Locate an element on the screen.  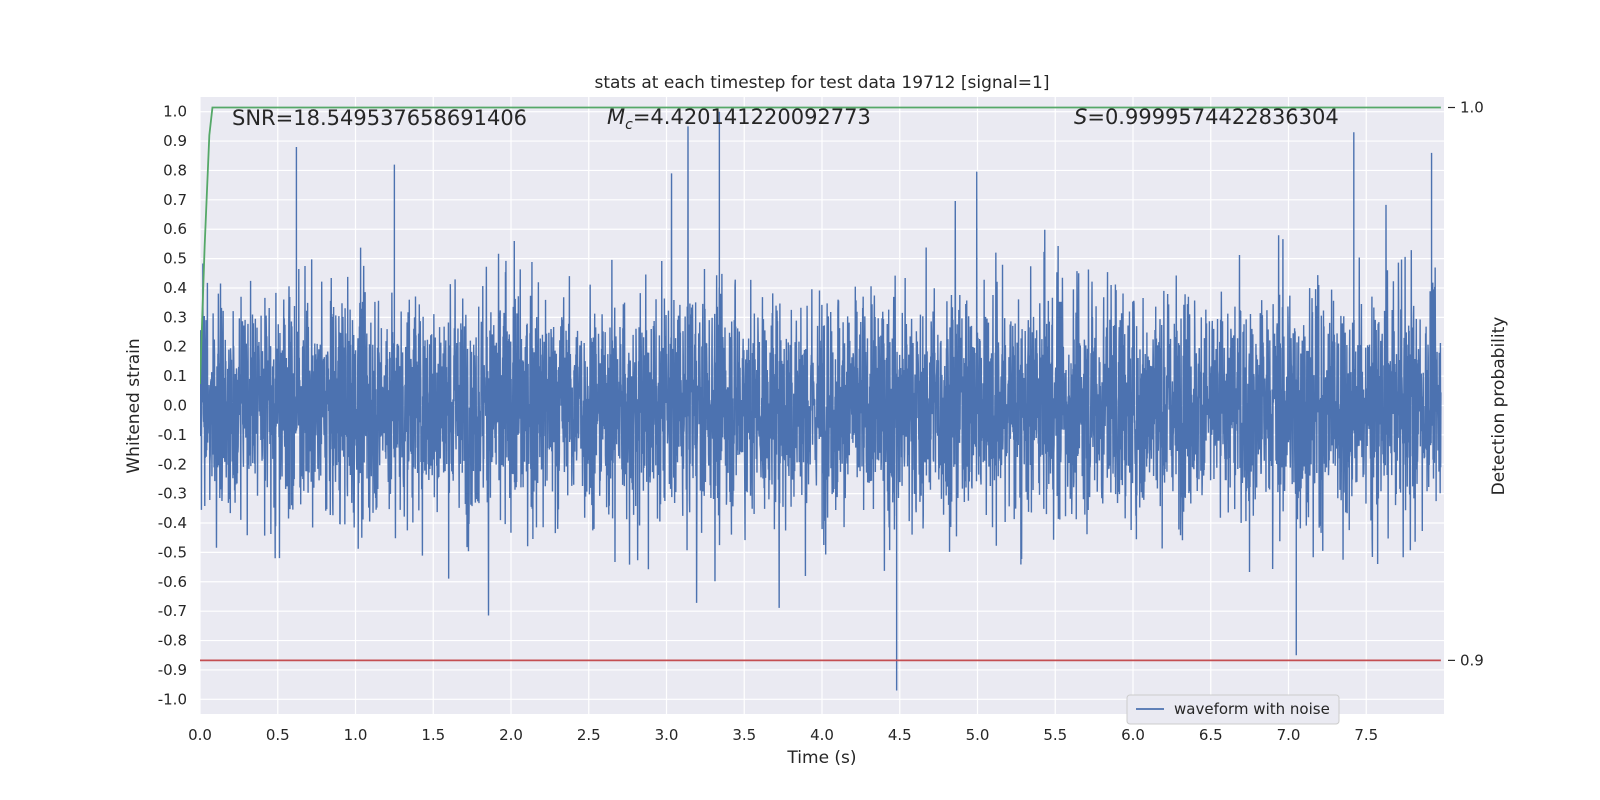
x-tick-label: 0.0 is located at coordinates (200, 735).